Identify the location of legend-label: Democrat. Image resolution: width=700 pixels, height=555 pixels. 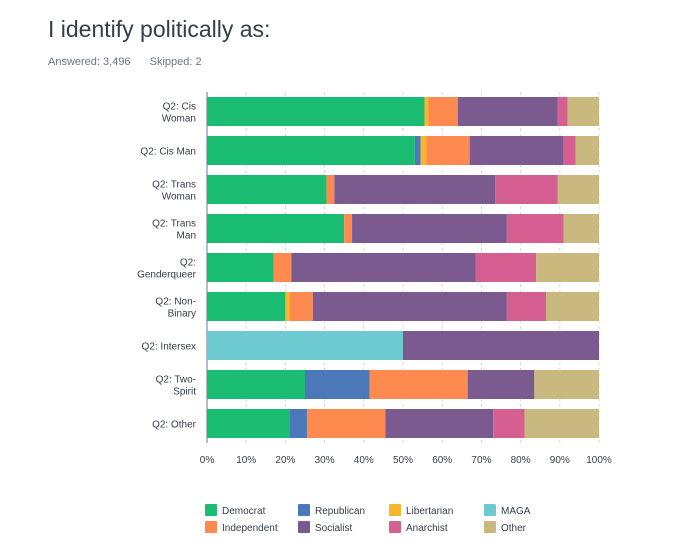
(244, 511).